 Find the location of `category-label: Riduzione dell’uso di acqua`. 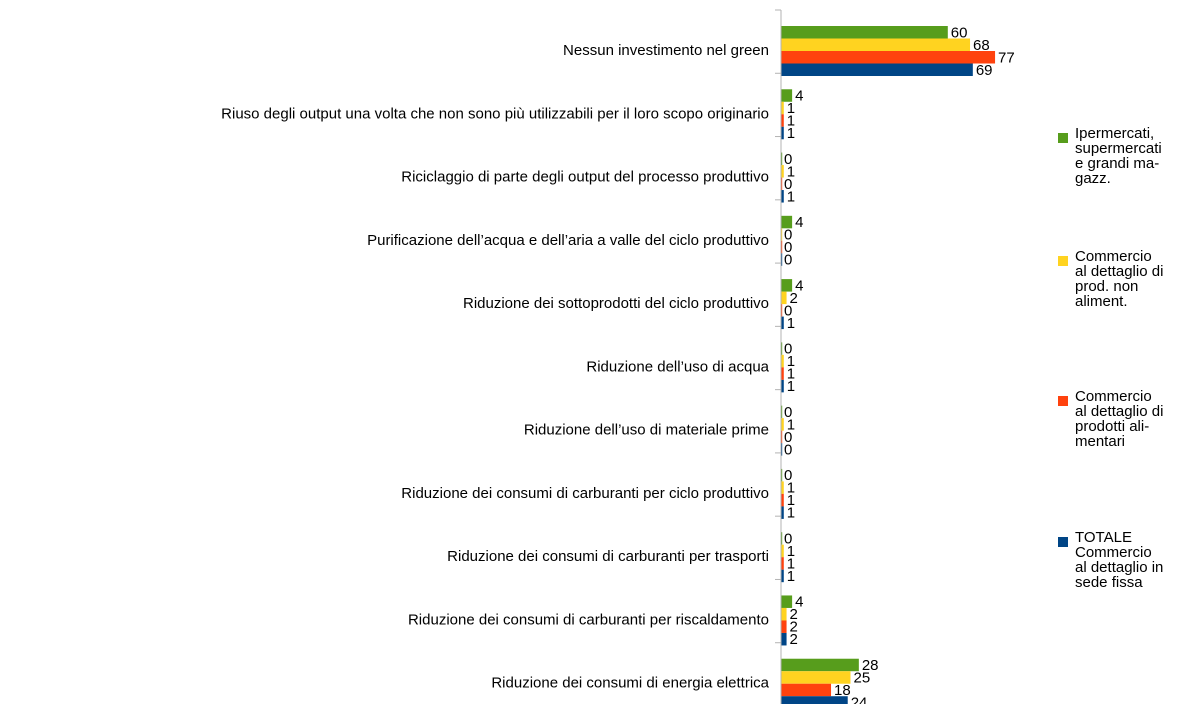

category-label: Riduzione dell’uso di acqua is located at coordinates (677, 366).